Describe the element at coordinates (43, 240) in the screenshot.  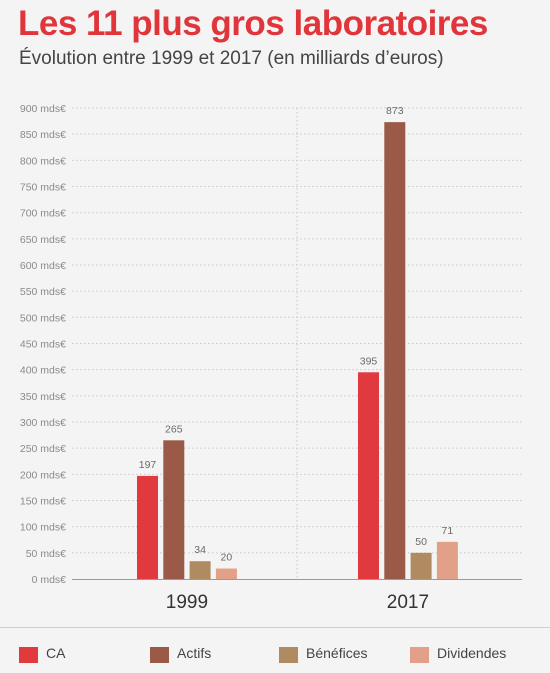
I see `y-tick-label: 650 mds€` at that location.